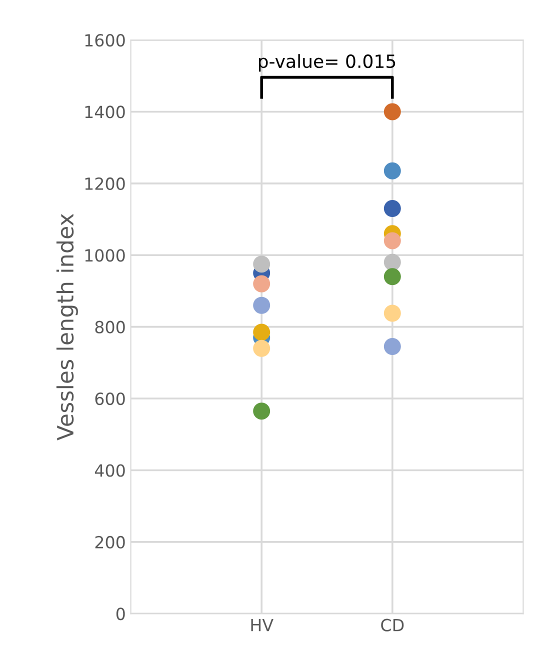  Describe the element at coordinates (110, 327) in the screenshot. I see `y-tick-label: 800` at that location.